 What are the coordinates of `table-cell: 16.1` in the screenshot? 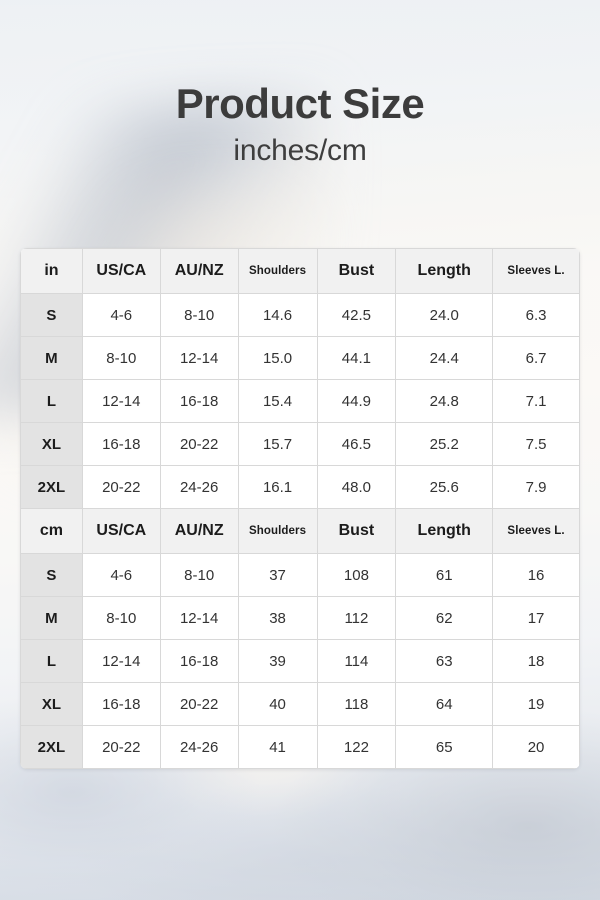 It's located at (277, 487).